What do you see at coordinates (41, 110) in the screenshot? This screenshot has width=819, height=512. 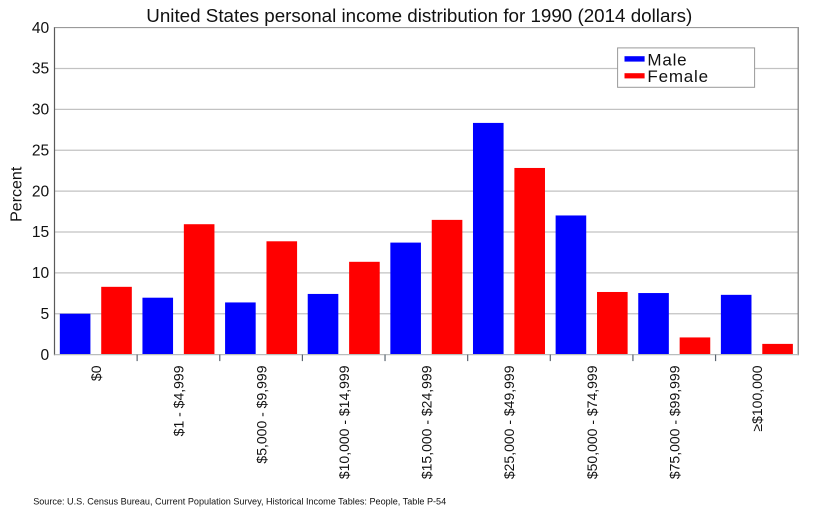 I see `svg-text: 30` at bounding box center [41, 110].